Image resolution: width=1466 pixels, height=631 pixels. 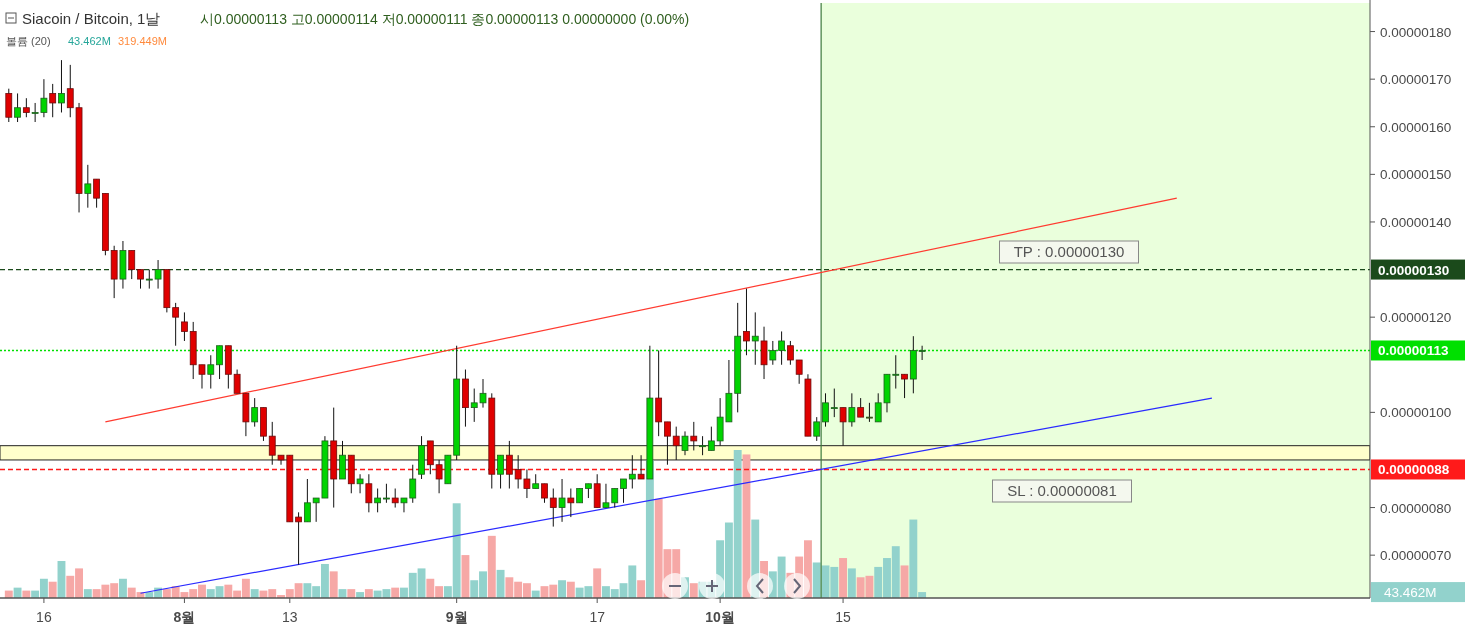 What do you see at coordinates (1416, 413) in the screenshot?
I see `y-tick-label: 0.00000100` at bounding box center [1416, 413].